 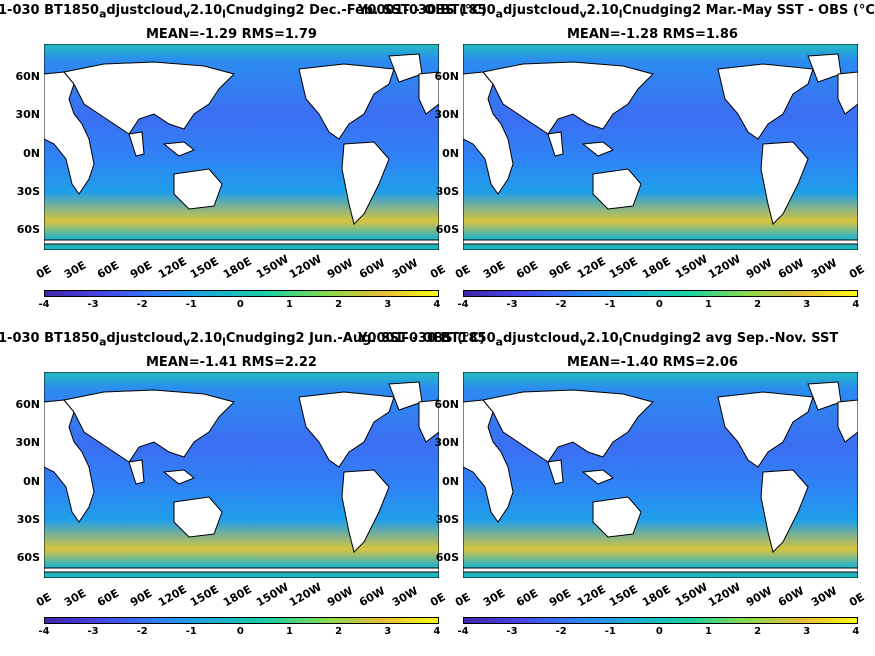 What do you see at coordinates (405, 269) in the screenshot?
I see `panel-1-xlabel: 30W` at bounding box center [405, 269].